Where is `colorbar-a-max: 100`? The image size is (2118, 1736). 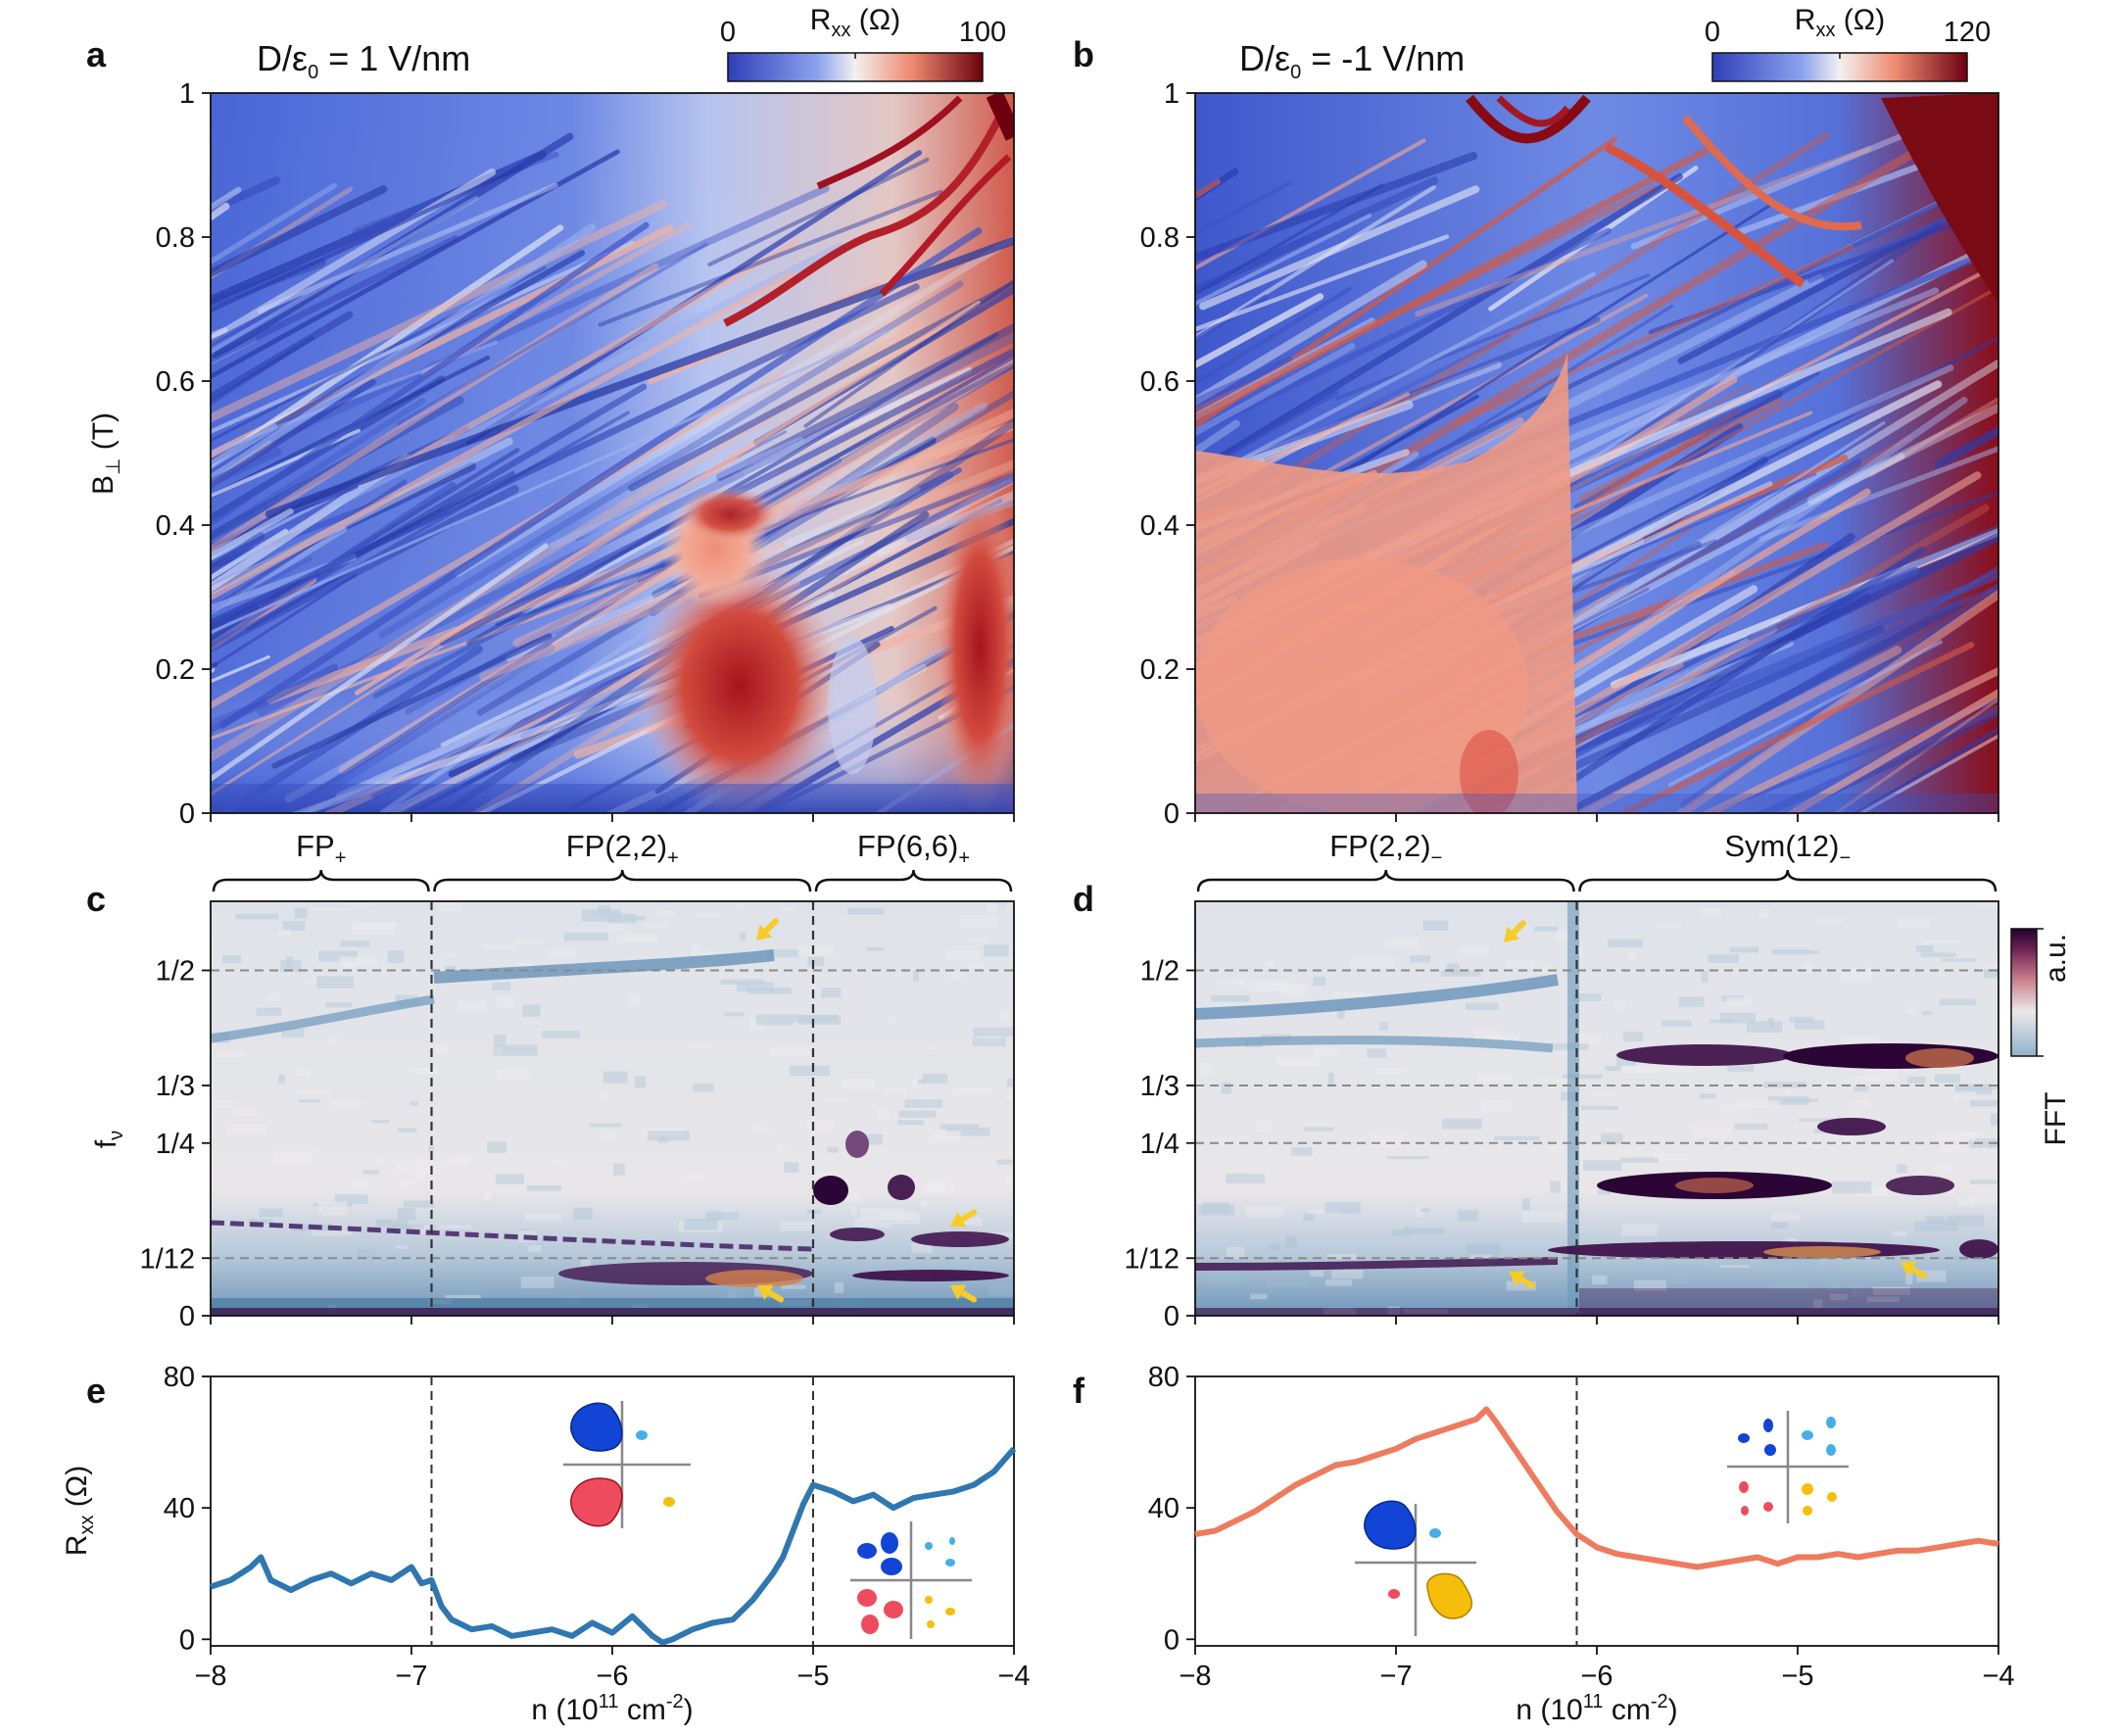 colorbar-a-max: 100 is located at coordinates (982, 32).